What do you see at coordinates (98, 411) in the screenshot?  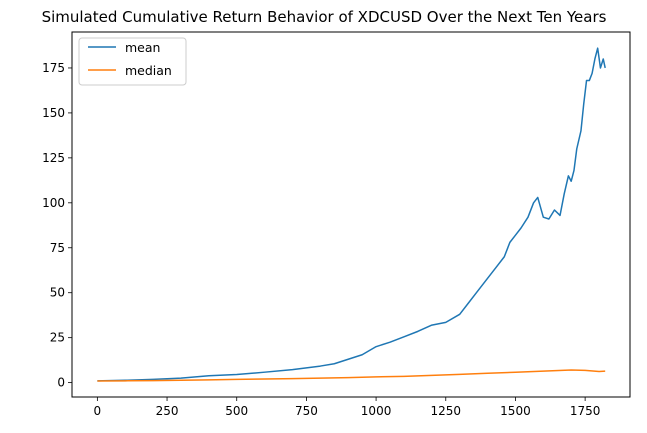 I see `x-tick-label: 0` at bounding box center [98, 411].